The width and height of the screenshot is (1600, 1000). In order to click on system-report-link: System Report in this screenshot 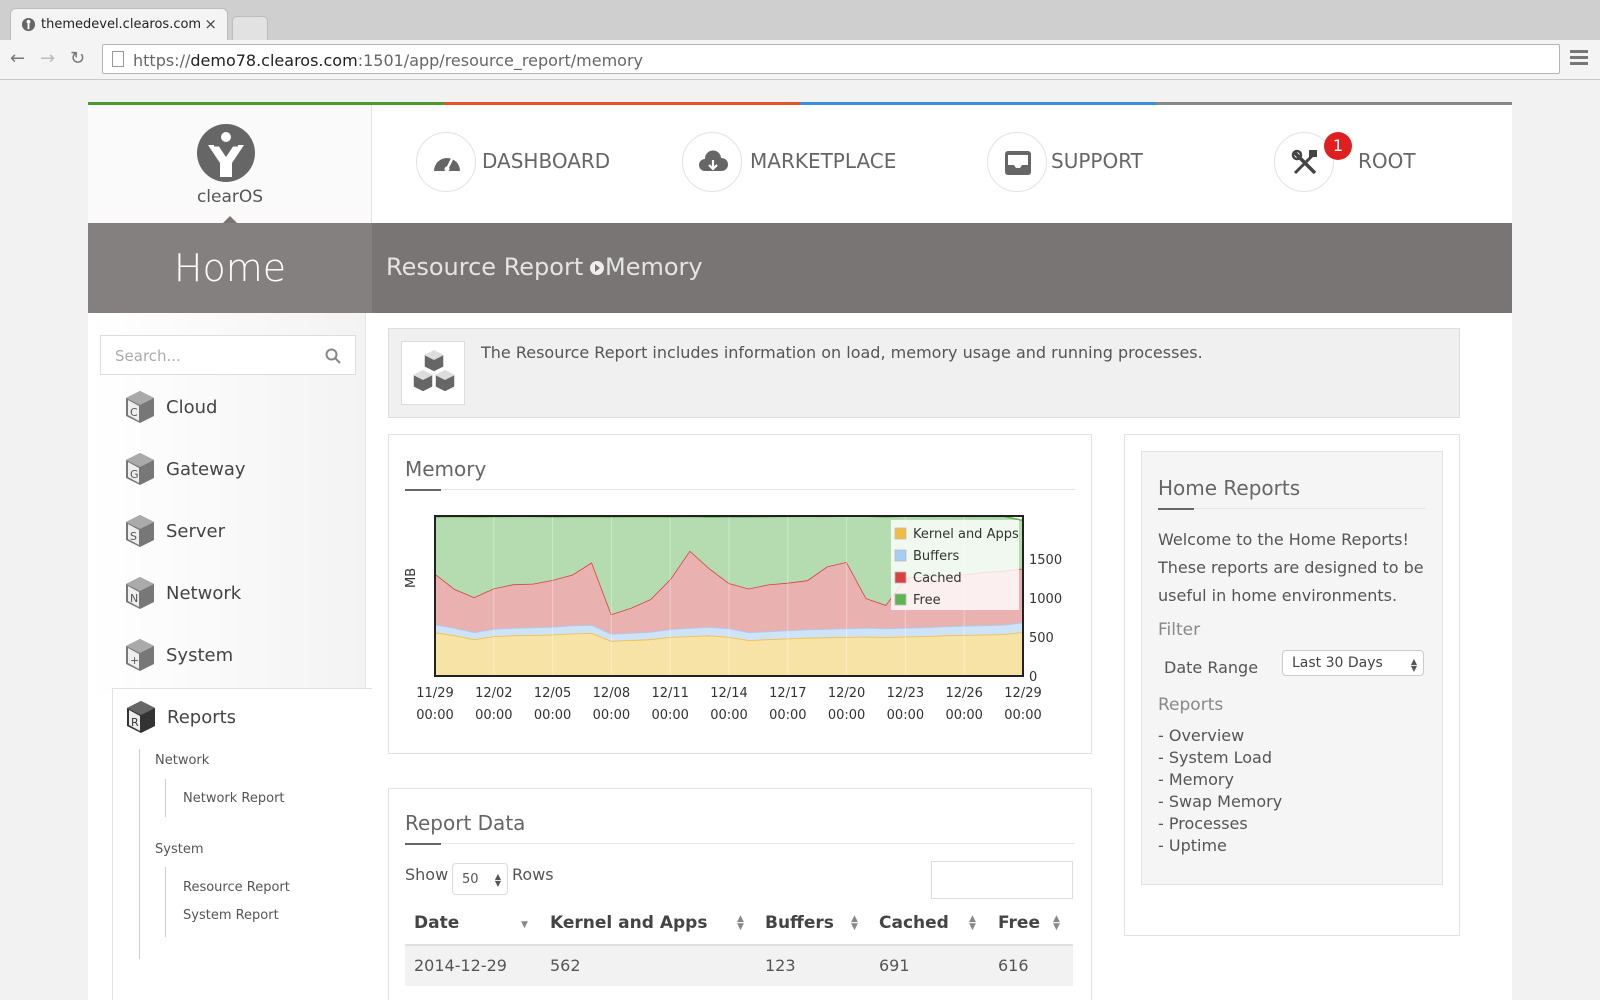, I will do `click(231, 915)`.